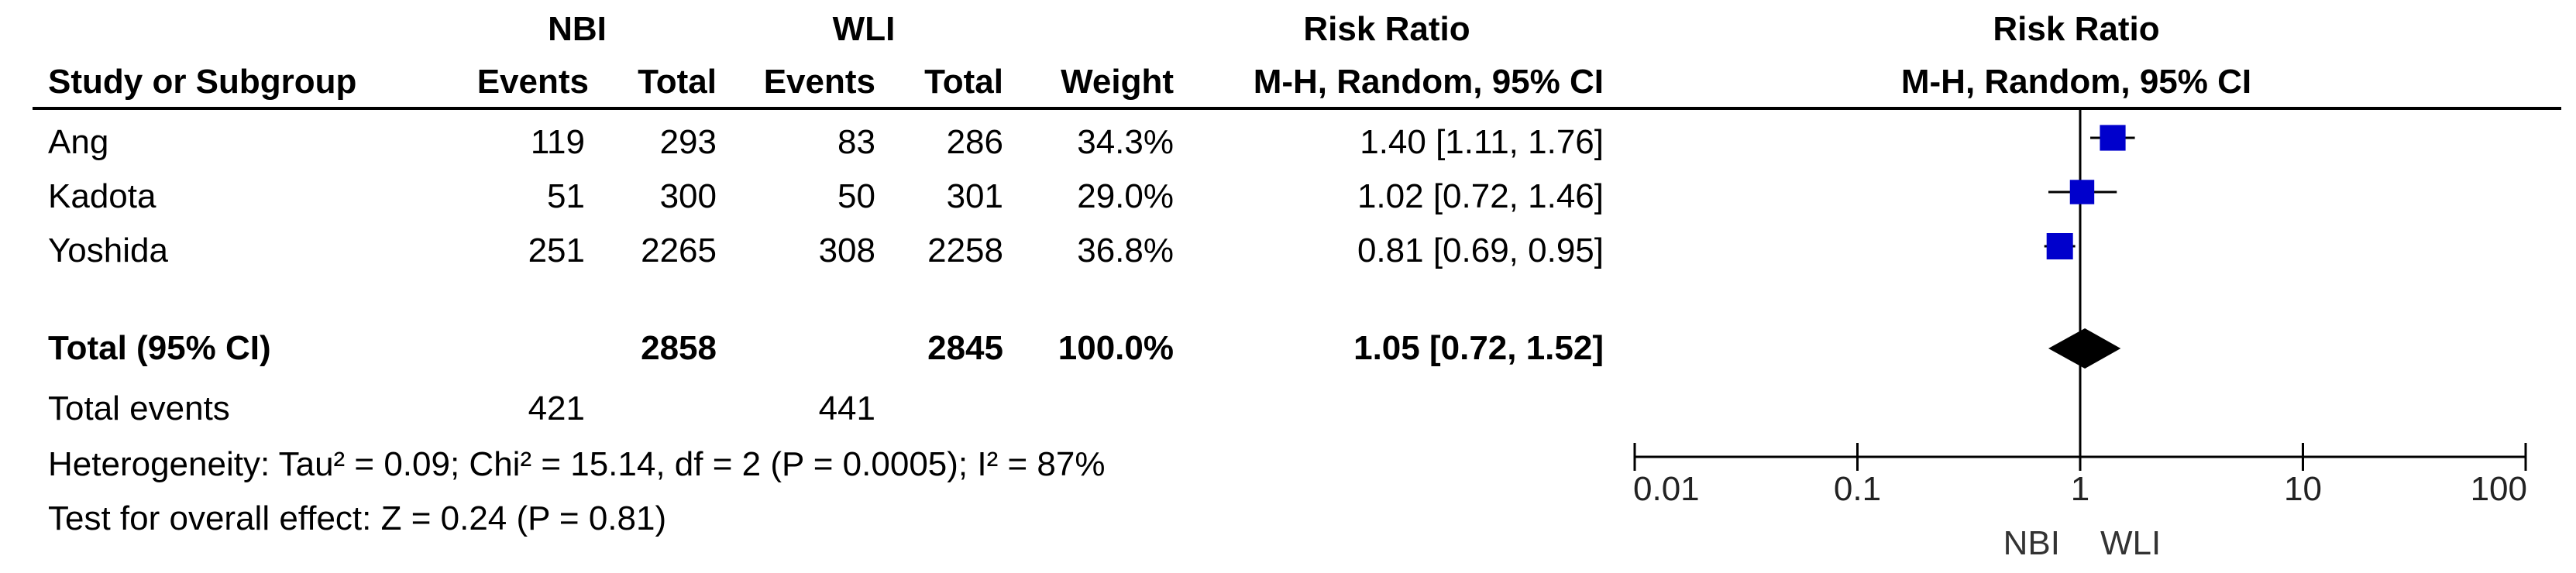 The height and width of the screenshot is (573, 2576). Describe the element at coordinates (856, 142) in the screenshot. I see `events2-value: 83` at that location.